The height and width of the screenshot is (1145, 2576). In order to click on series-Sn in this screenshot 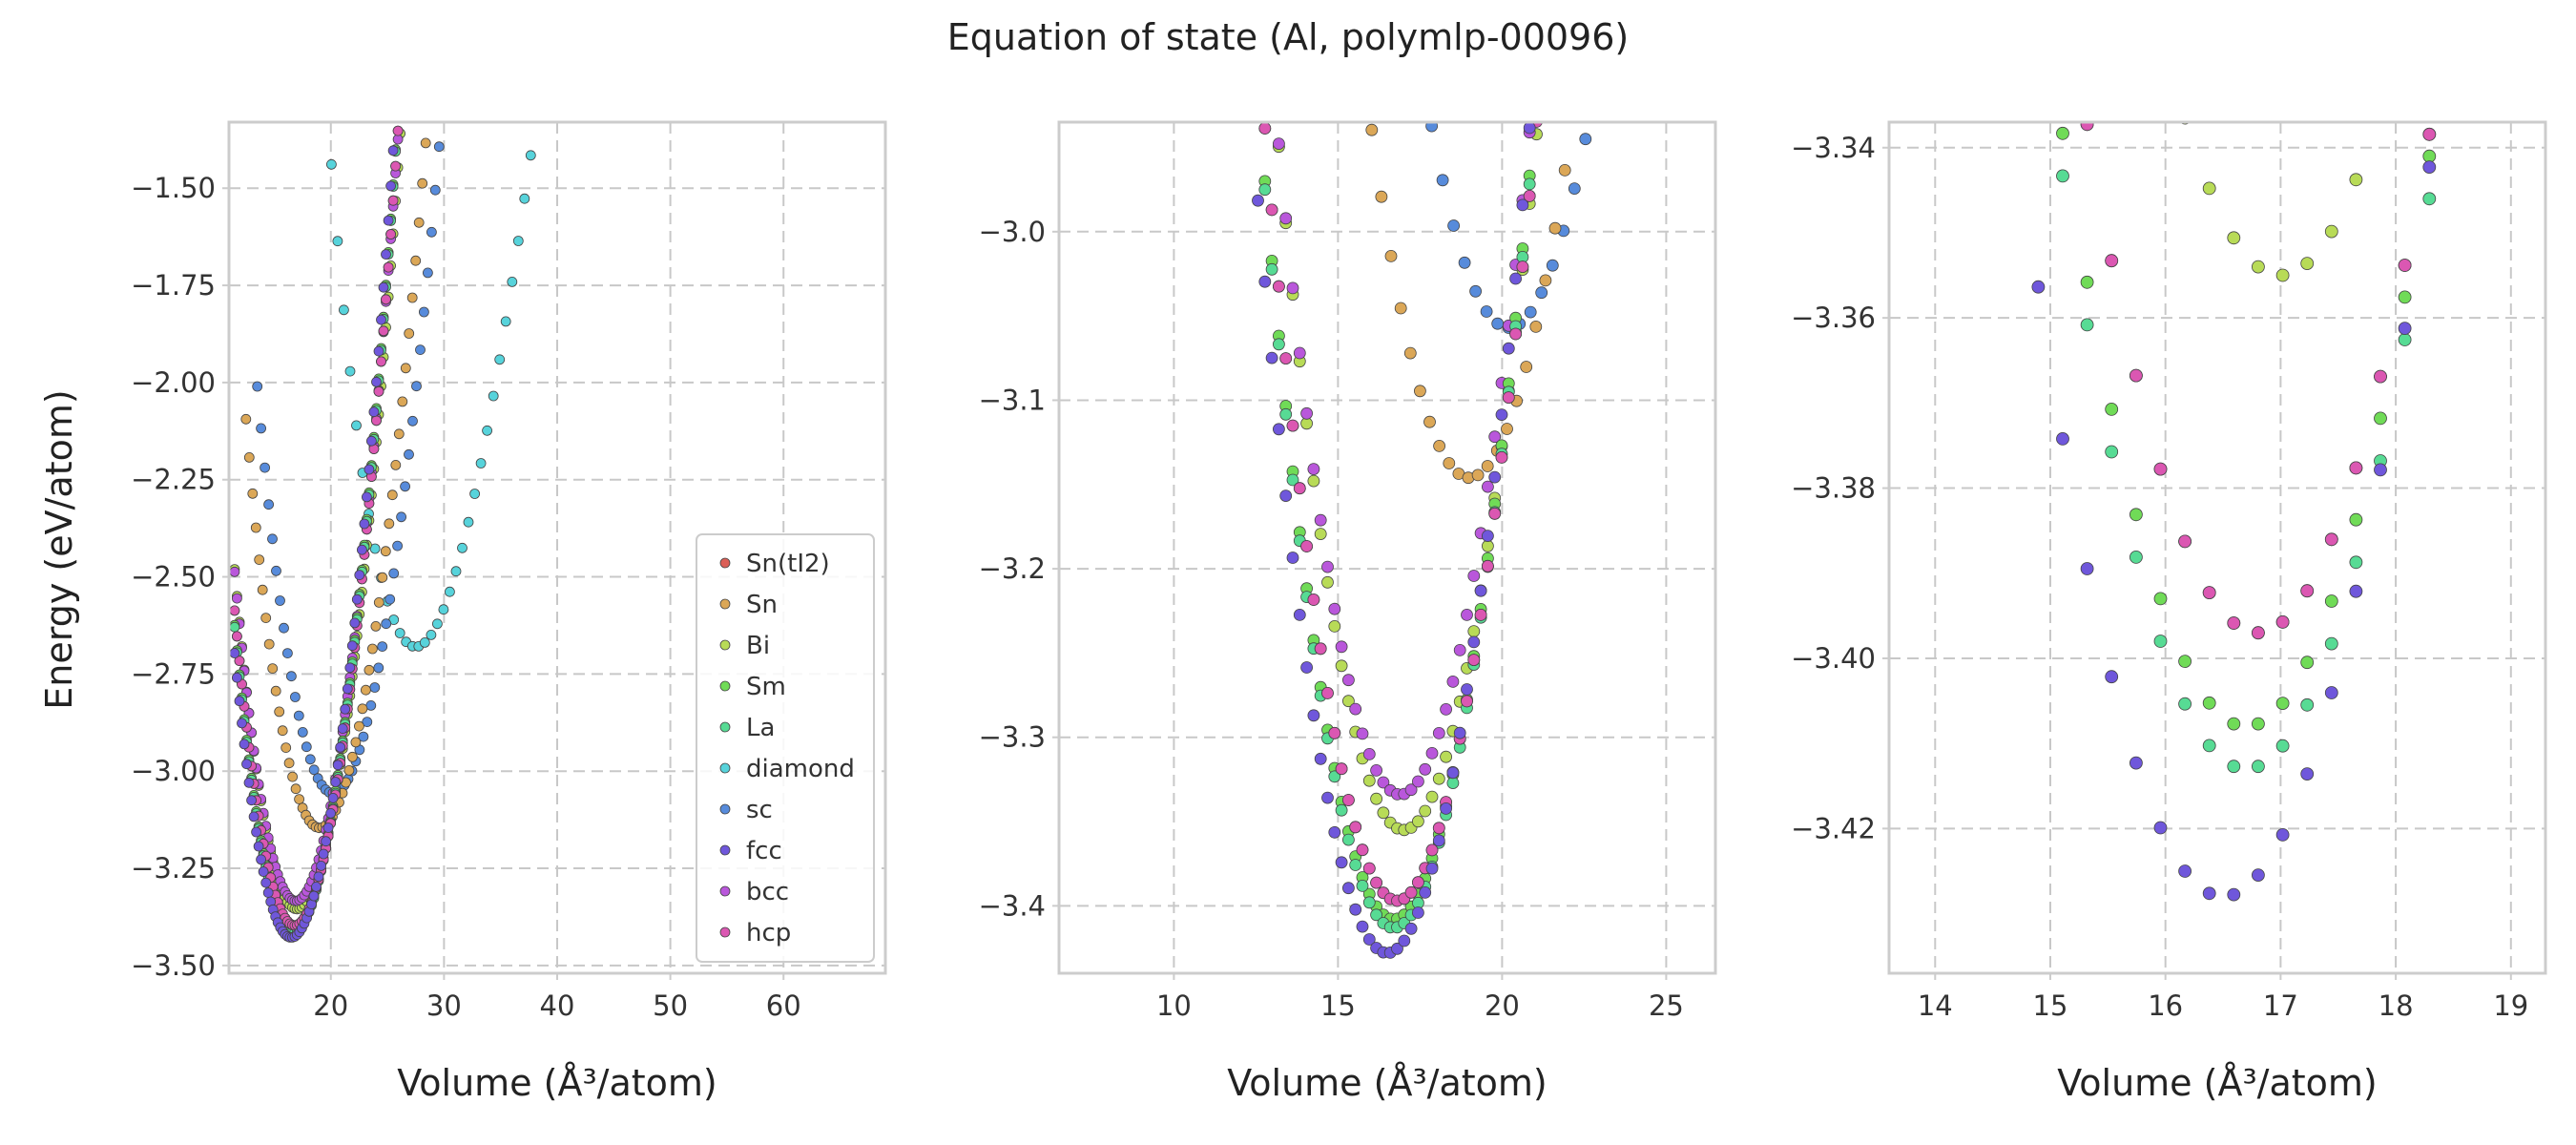, I will do `click(1472, 292)`.